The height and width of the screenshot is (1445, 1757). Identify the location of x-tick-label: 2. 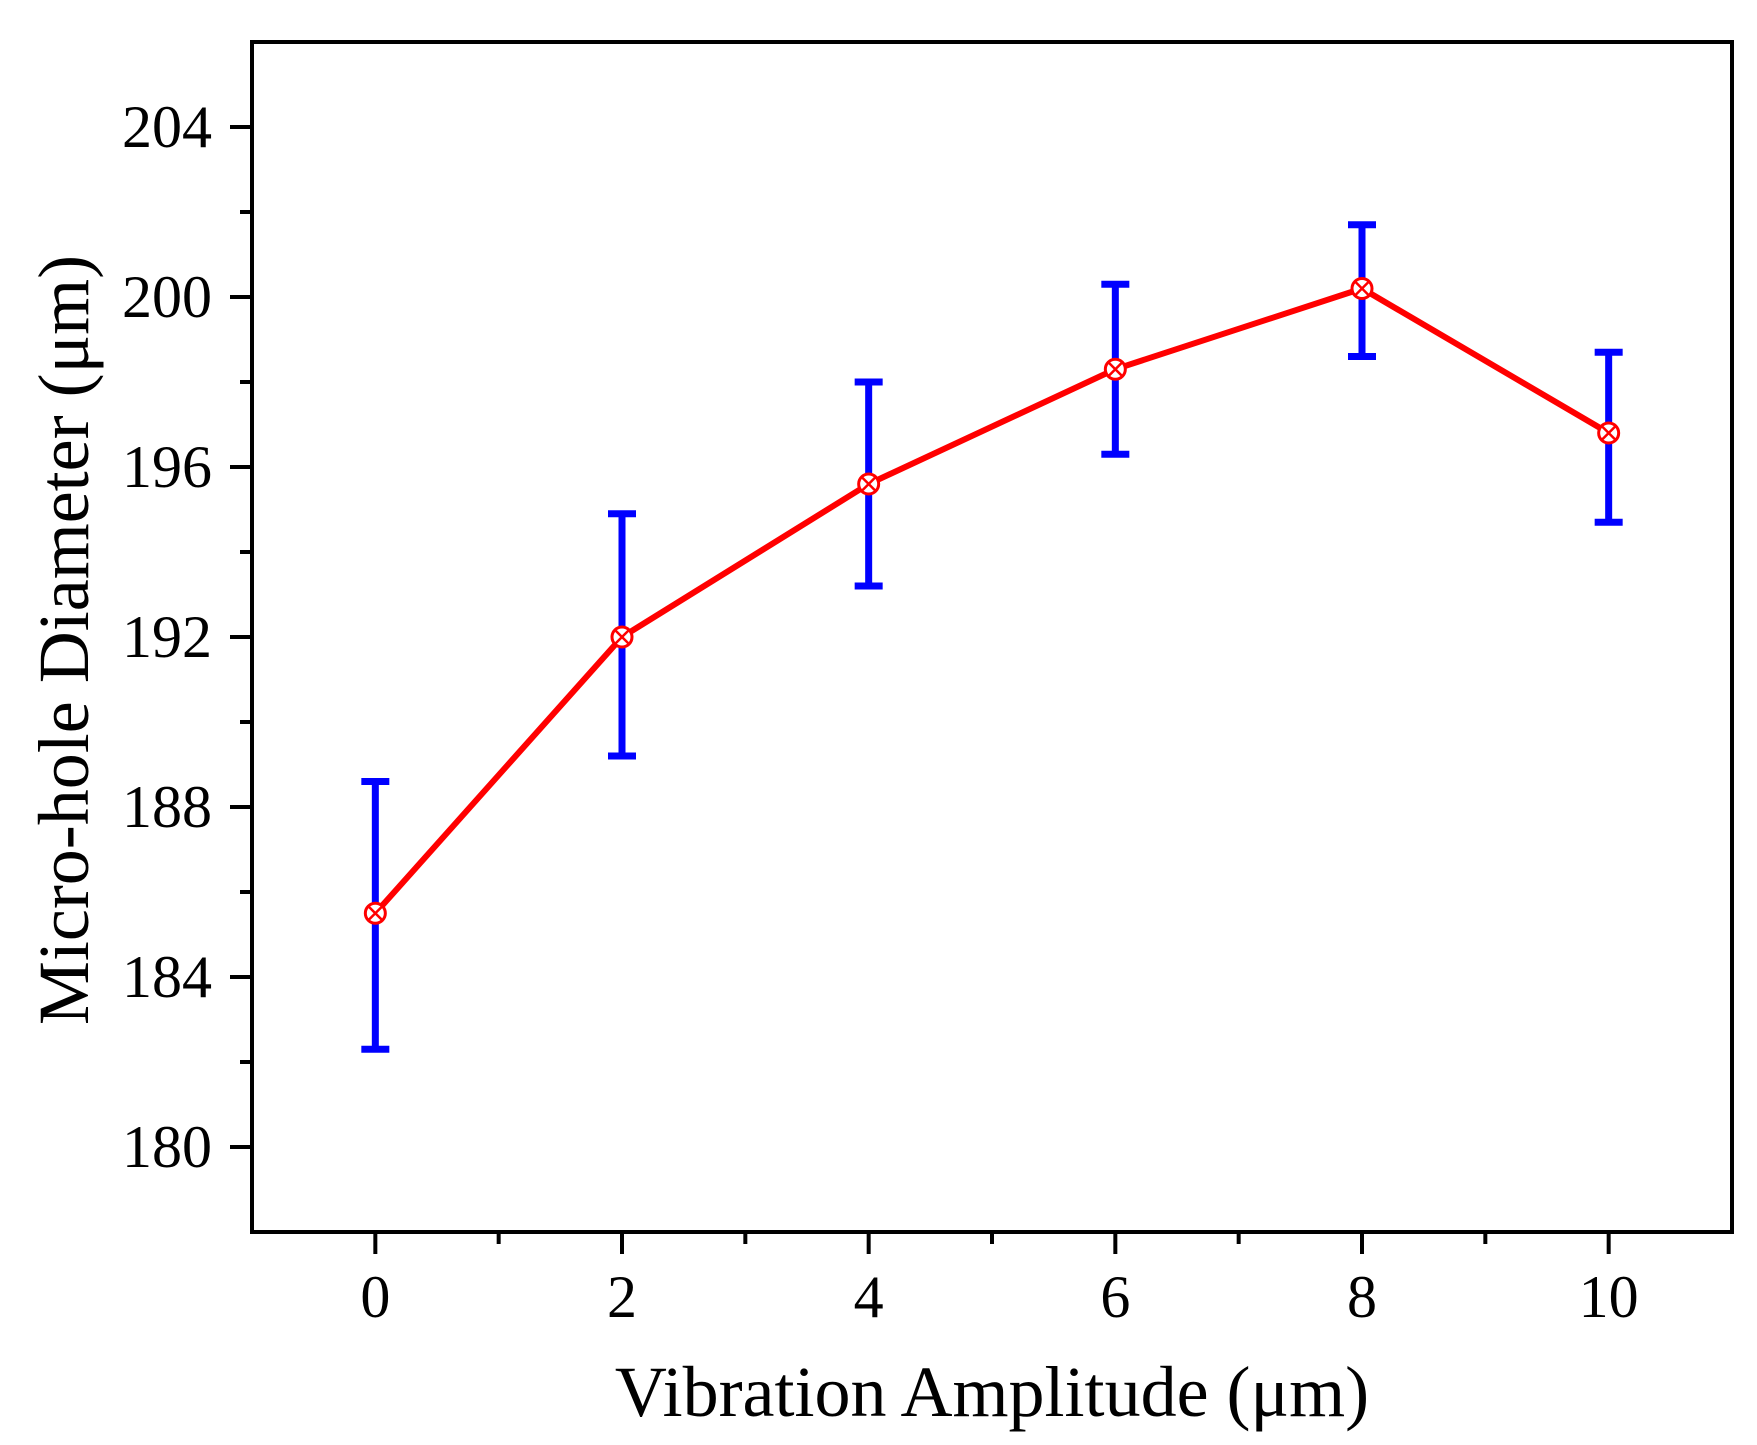
(622, 1297).